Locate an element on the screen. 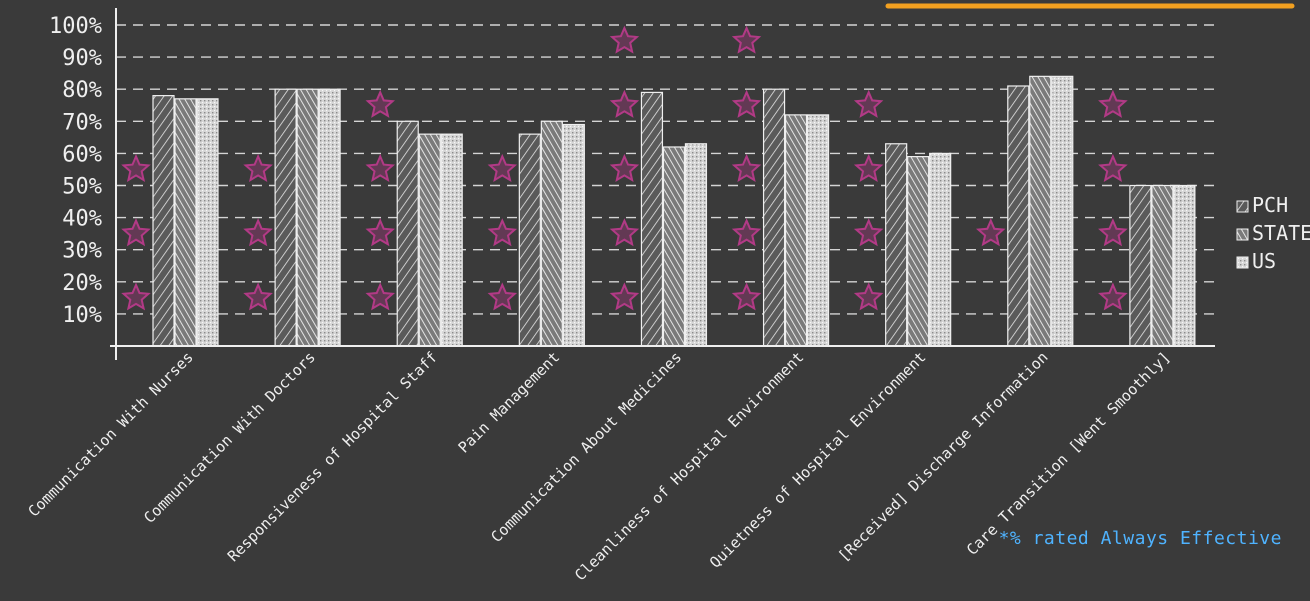 This screenshot has height=601, width=1310. y-tick-label: 70% is located at coordinates (82, 122).